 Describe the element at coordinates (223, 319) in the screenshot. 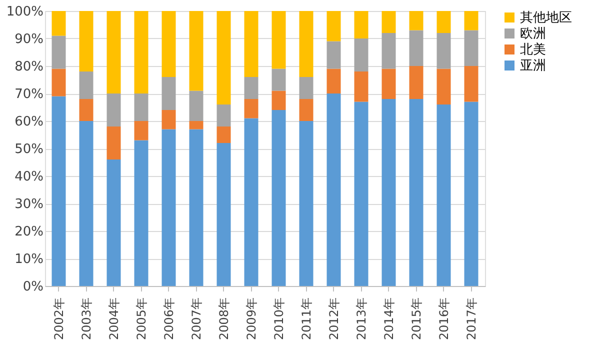

I see `x-tick-label: 2008年` at that location.